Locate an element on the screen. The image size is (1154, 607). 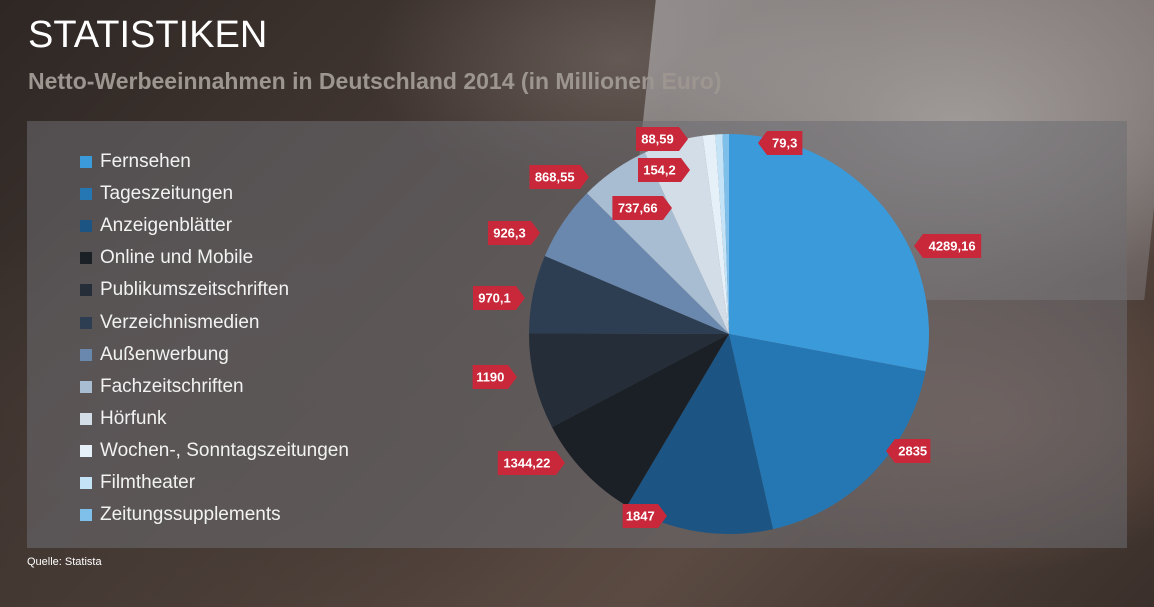
legend-label: Anzeigenblätter is located at coordinates (166, 226).